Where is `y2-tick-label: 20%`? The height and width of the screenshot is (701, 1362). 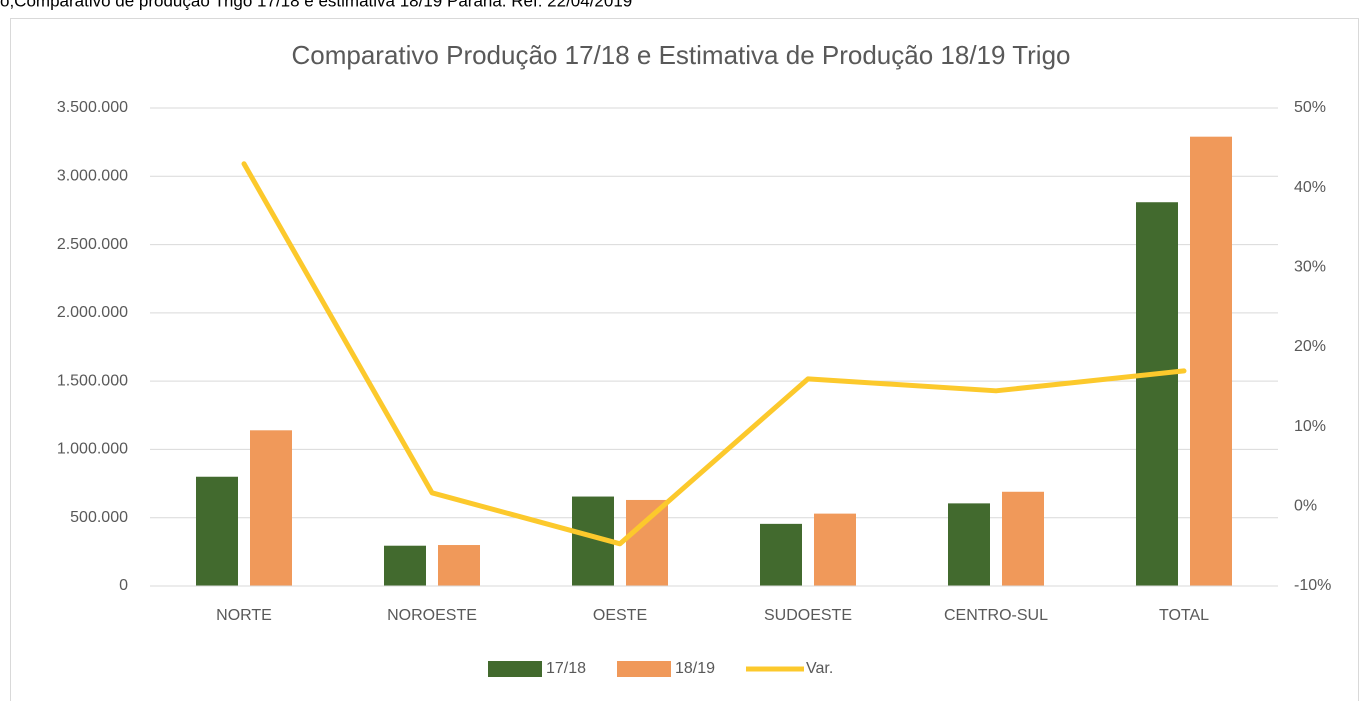
y2-tick-label: 20% is located at coordinates (1310, 346).